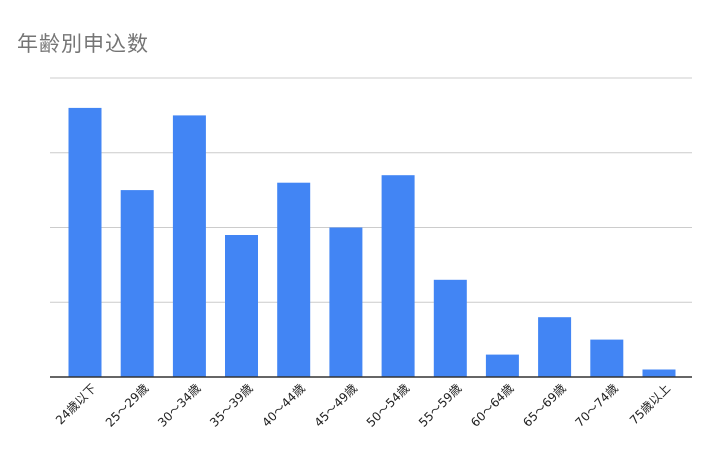 Image resolution: width=710 pixels, height=473 pixels. I want to click on x-tick-label: 24歳以下, so click(76, 404).